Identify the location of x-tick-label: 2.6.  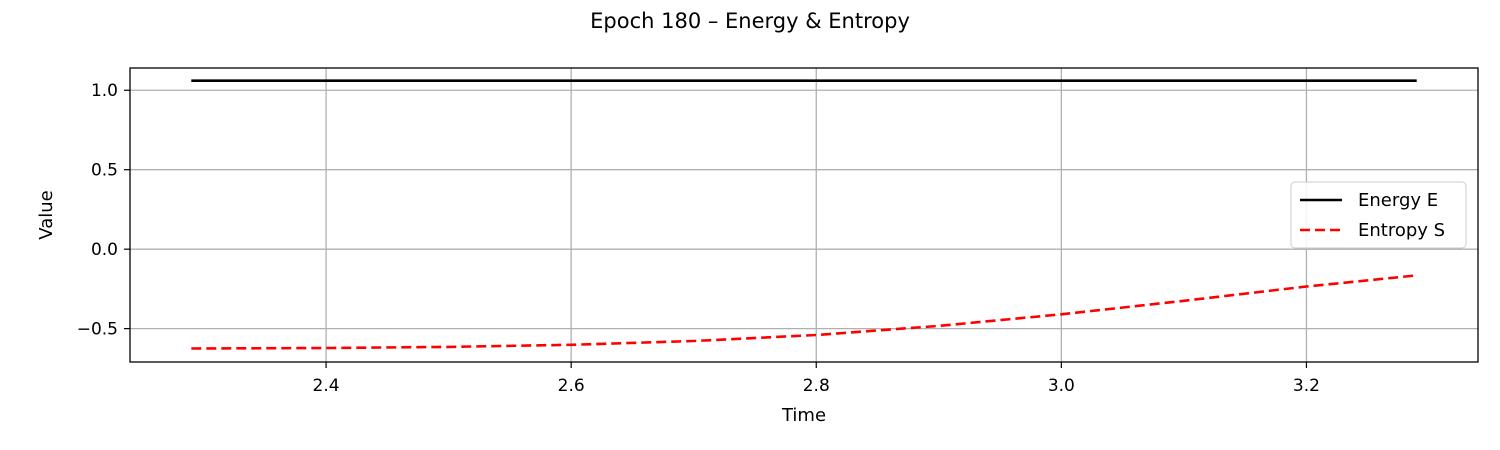
(571, 386).